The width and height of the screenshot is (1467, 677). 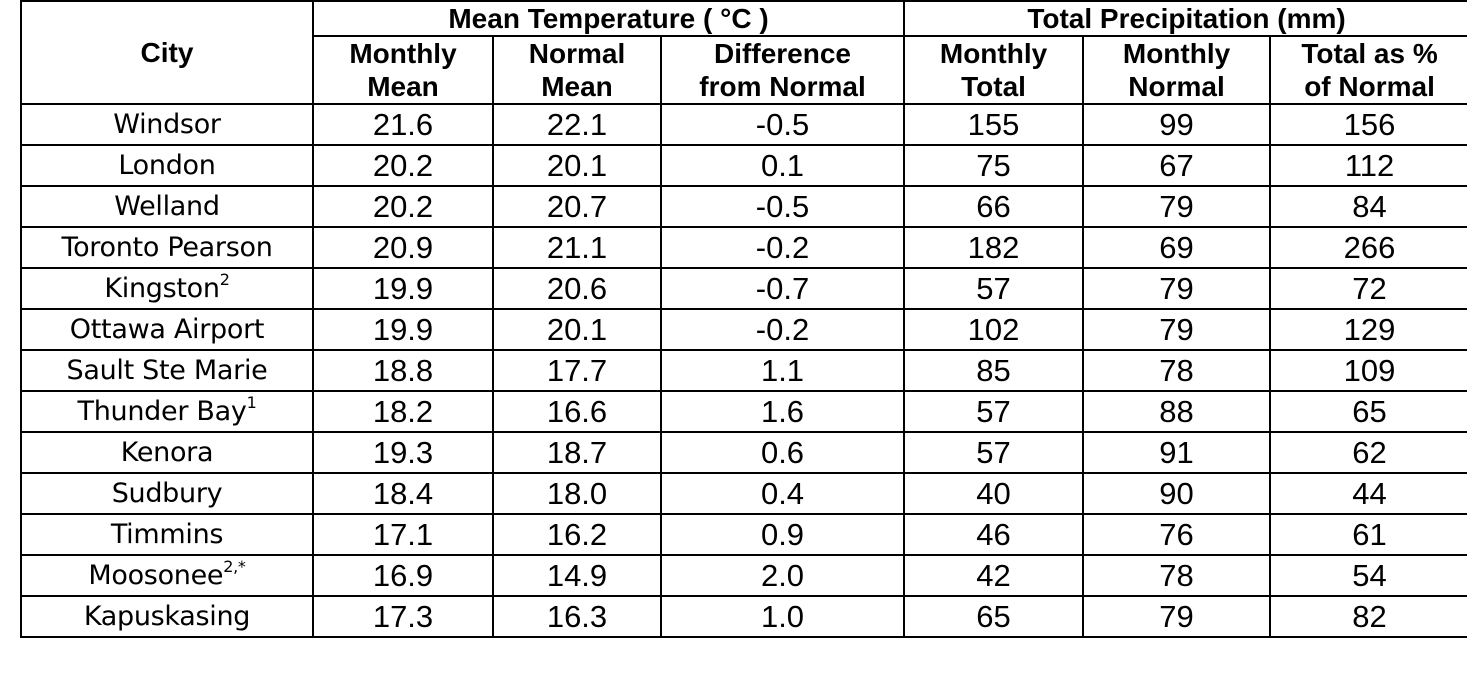 I want to click on percent-of-normal-cell: 156, so click(x=1368, y=124).